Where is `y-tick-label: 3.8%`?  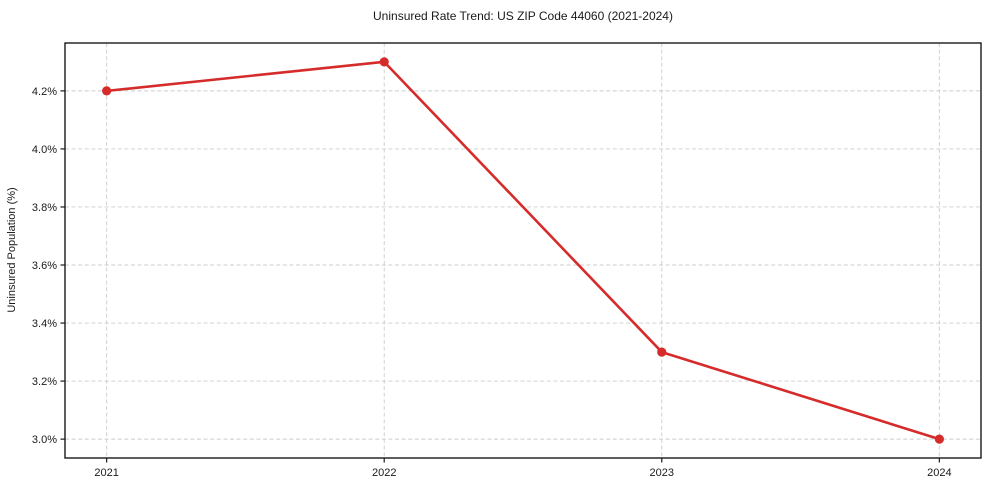 y-tick-label: 3.8% is located at coordinates (44, 208).